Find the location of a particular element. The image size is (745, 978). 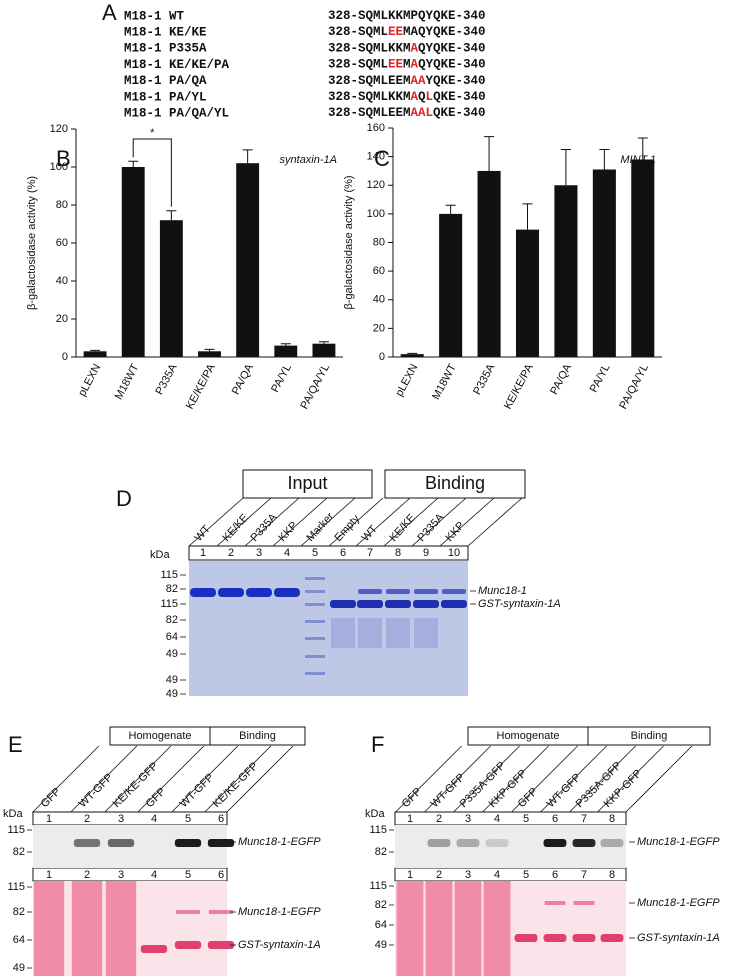

x-tick-label: M18WT is located at coordinates (444, 382).